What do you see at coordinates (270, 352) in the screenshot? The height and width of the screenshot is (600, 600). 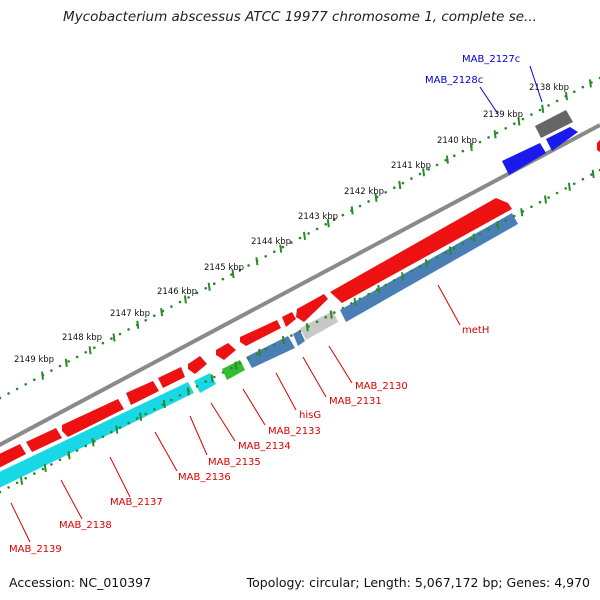 I see `gene-reverse-short` at bounding box center [270, 352].